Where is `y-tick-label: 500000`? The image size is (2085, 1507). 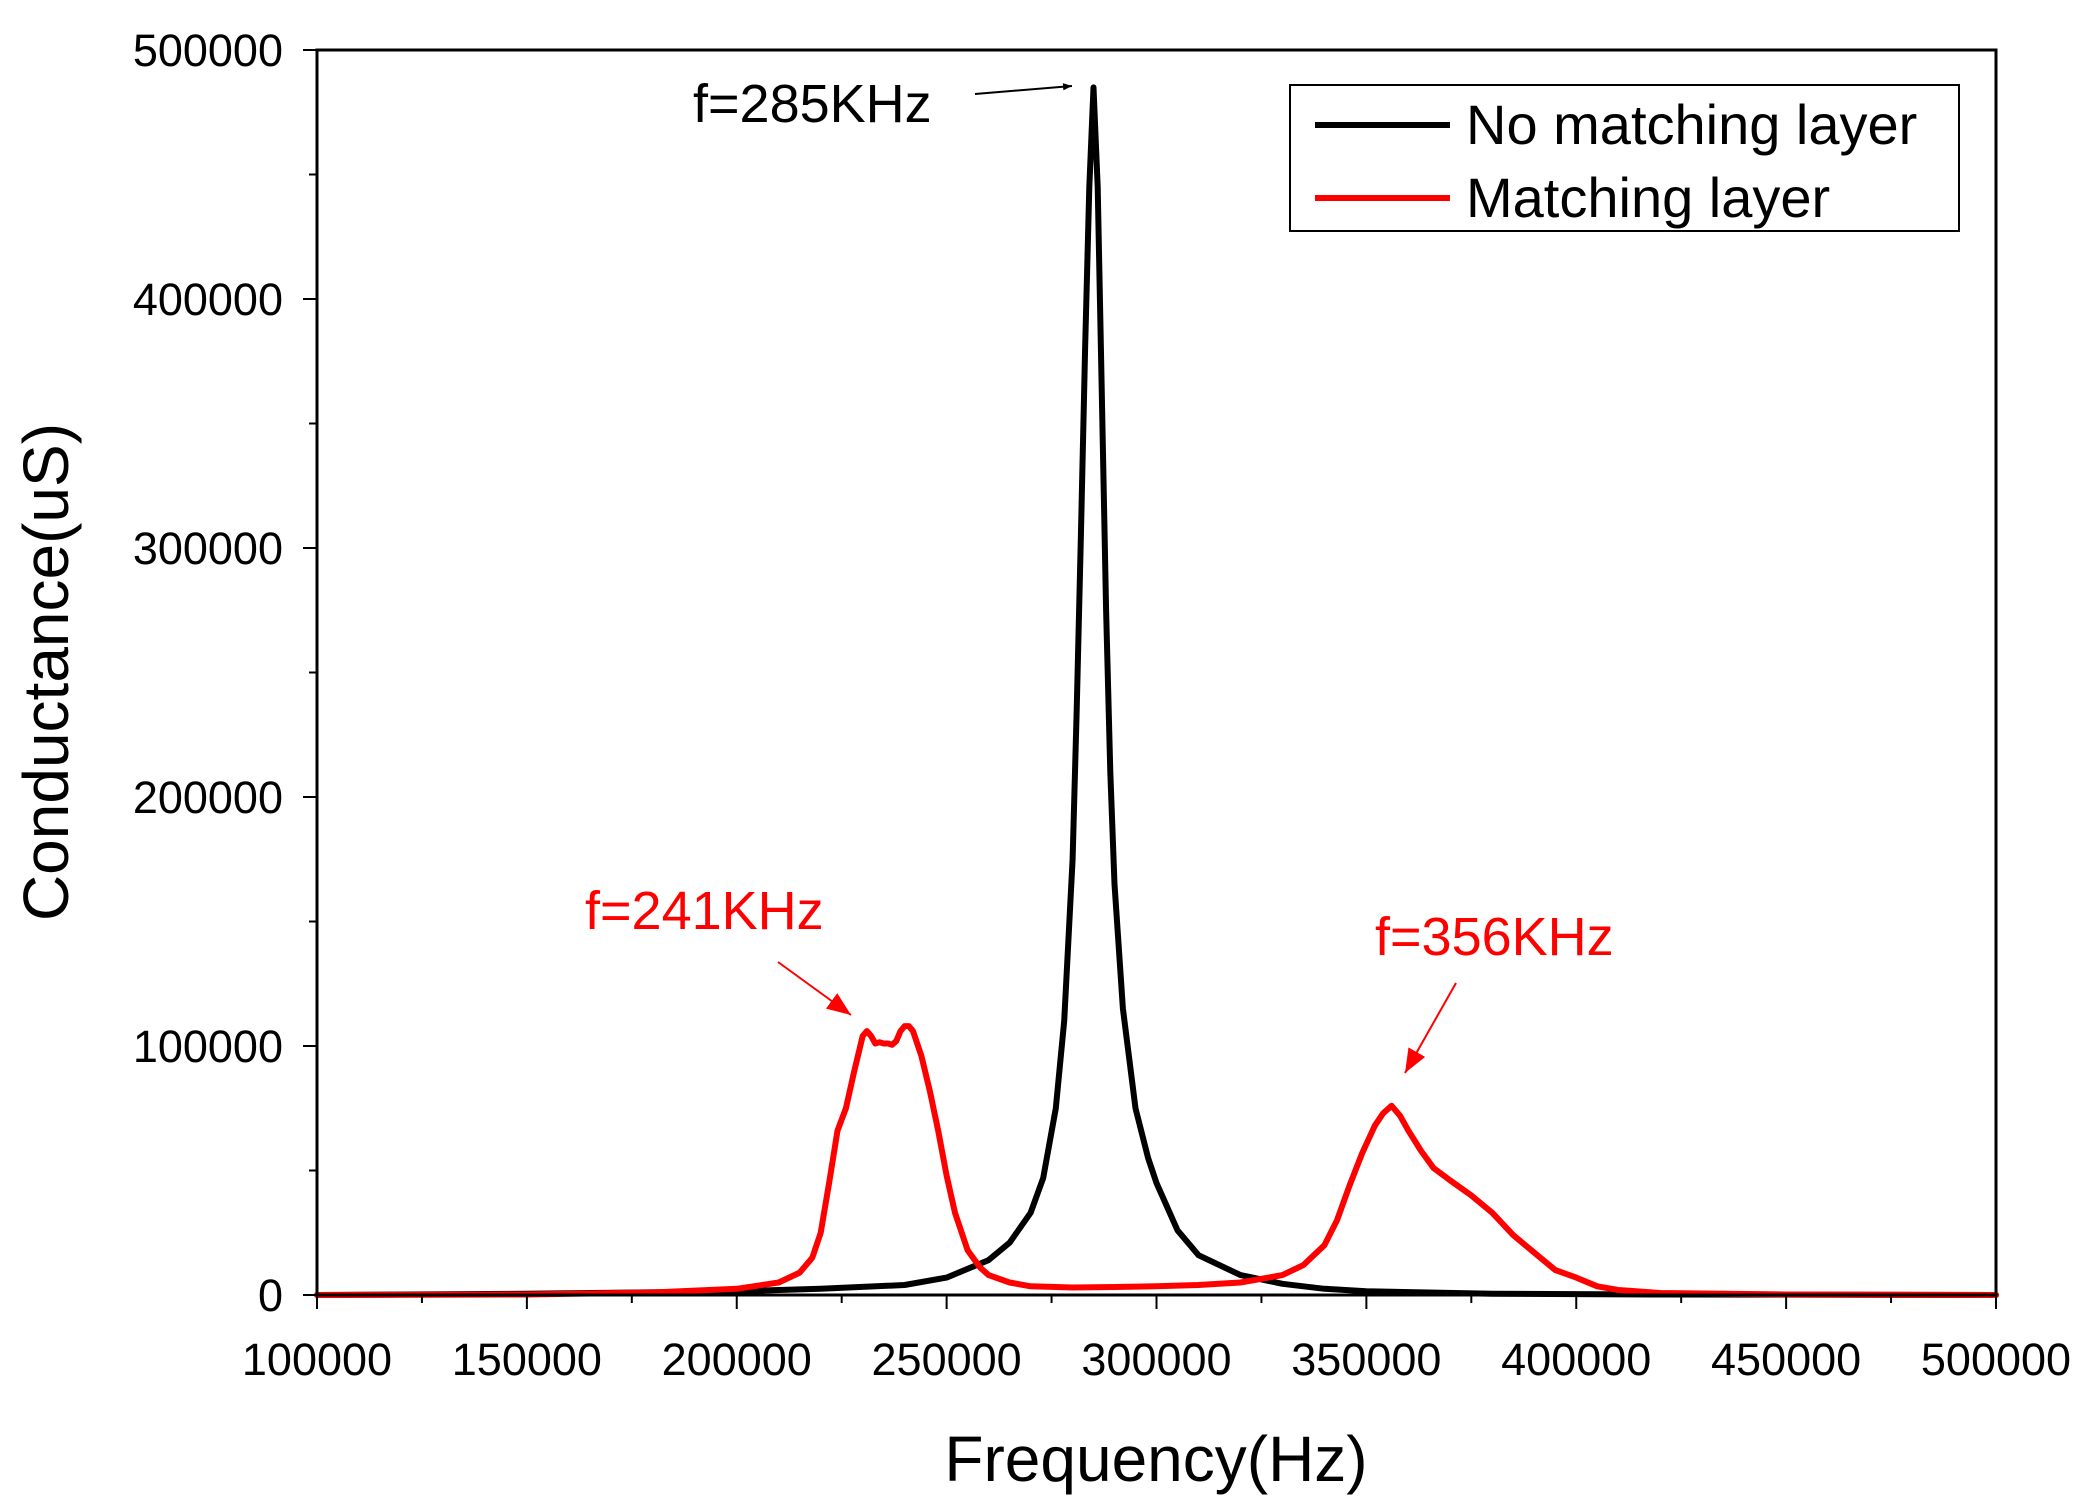
y-tick-label: 500000 is located at coordinates (208, 50).